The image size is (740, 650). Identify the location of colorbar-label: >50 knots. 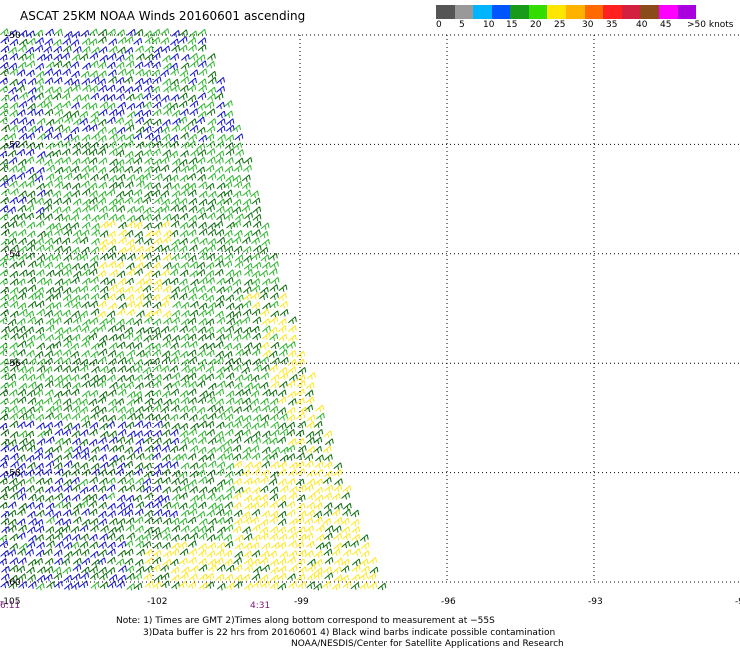
(710, 25).